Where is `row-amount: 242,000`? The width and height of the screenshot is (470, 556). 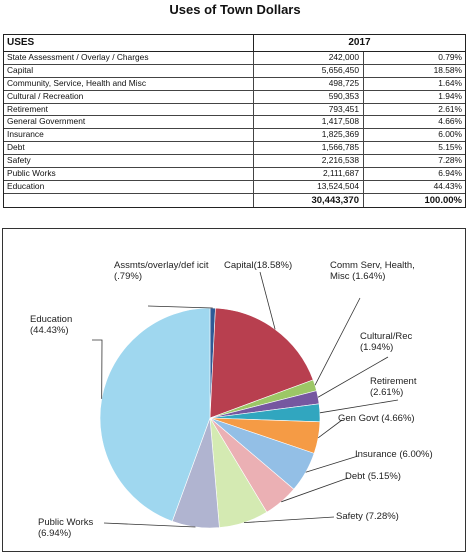
row-amount: 242,000 is located at coordinates (309, 58).